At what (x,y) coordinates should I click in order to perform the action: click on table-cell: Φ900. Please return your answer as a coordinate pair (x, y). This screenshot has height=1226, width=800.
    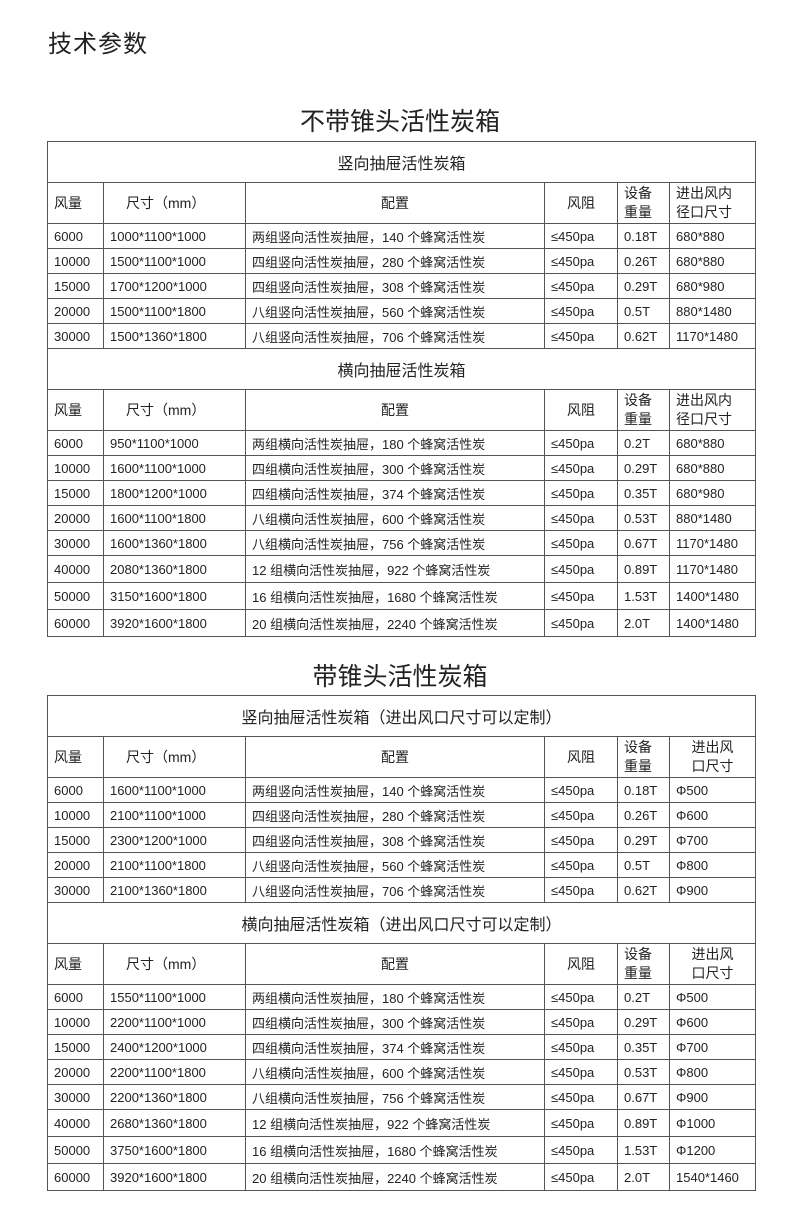
    Looking at the image, I should click on (712, 1097).